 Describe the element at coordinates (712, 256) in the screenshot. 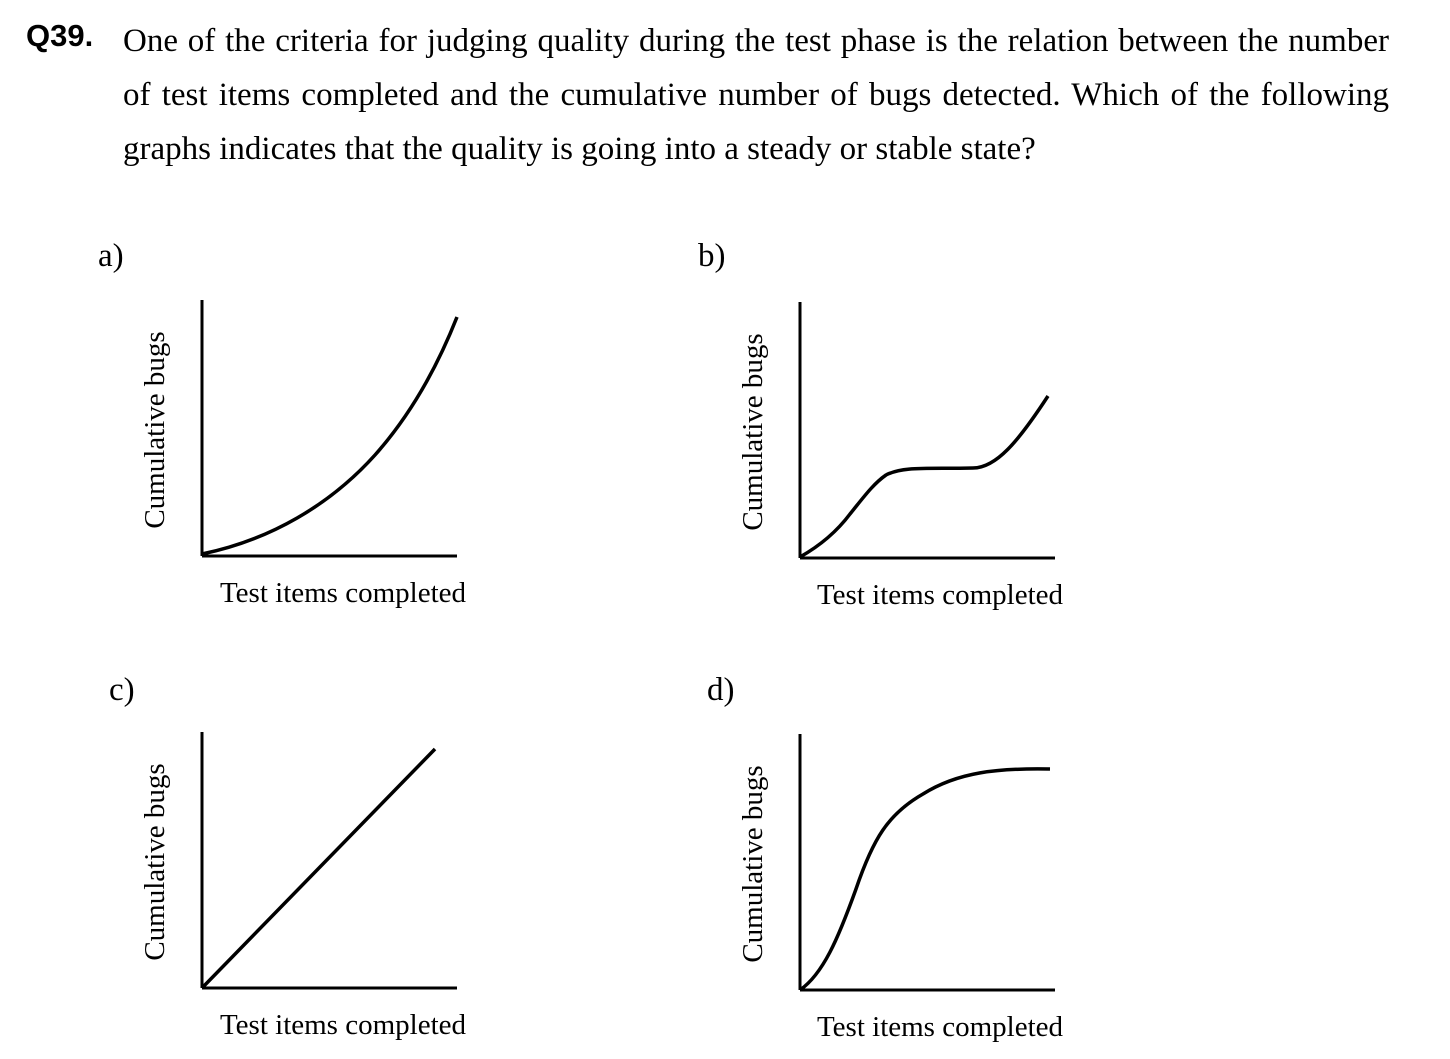

I see `option-b-label: b)` at that location.